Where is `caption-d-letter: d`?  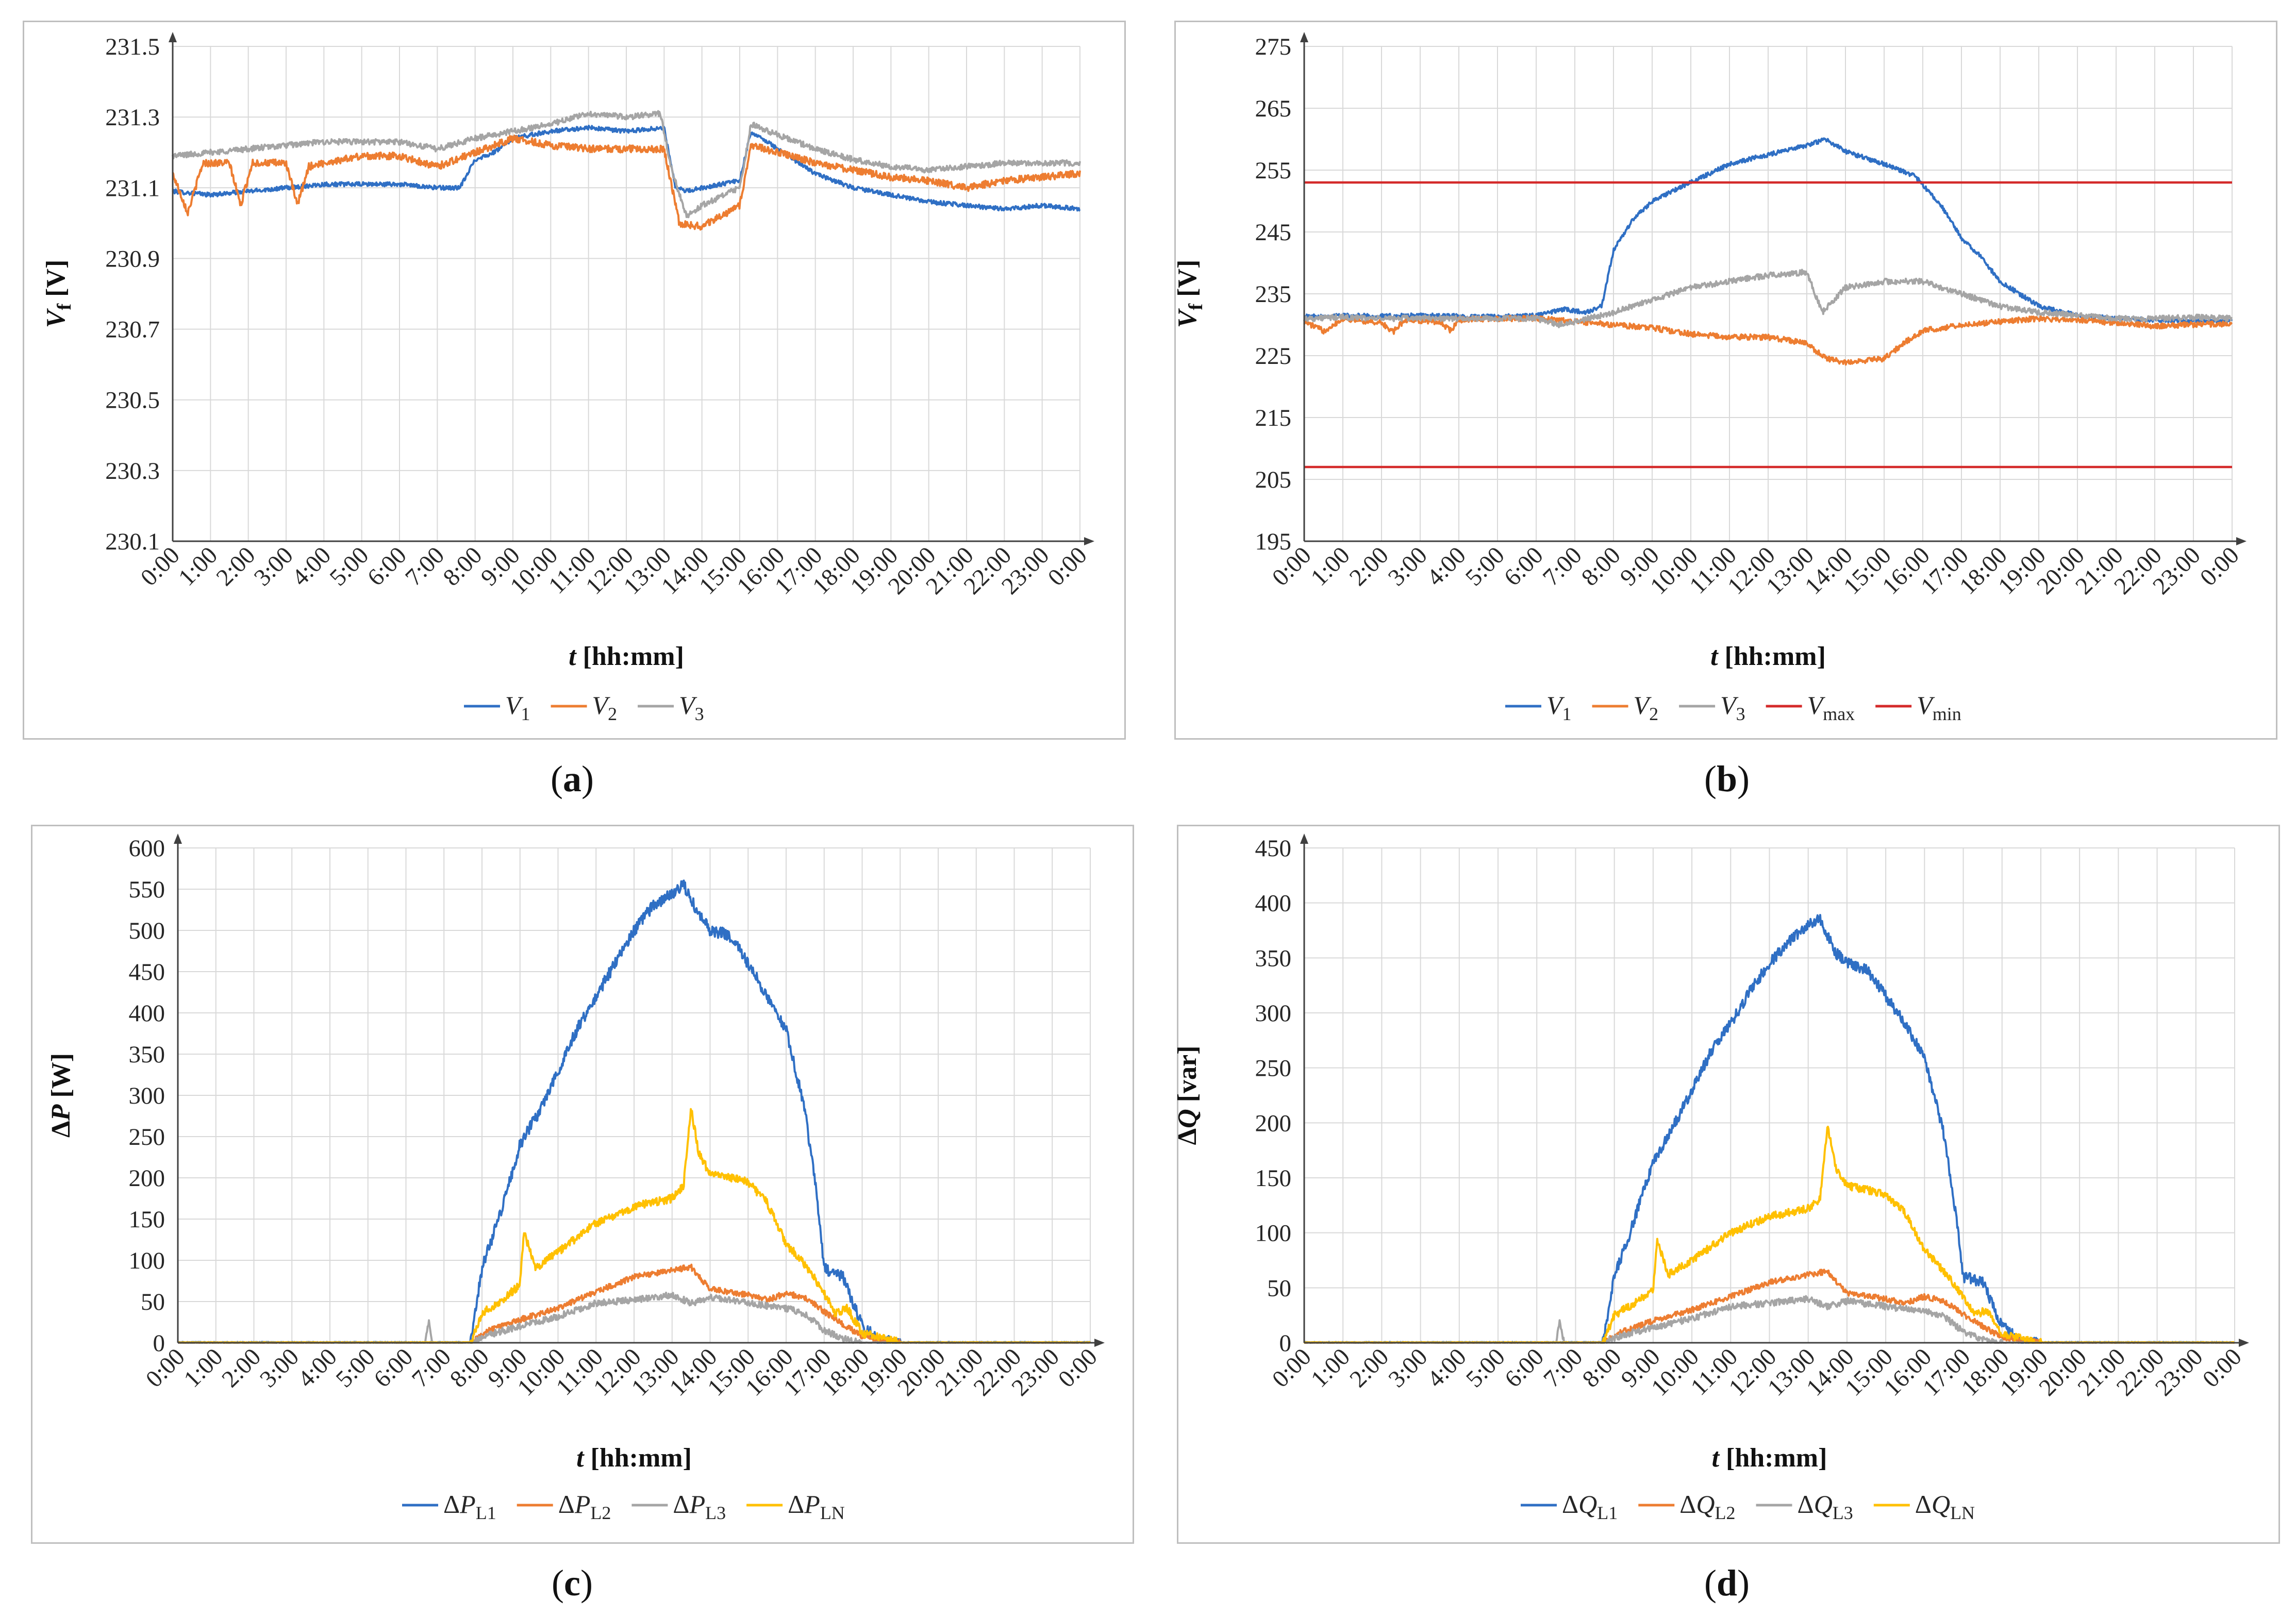
caption-d-letter: d is located at coordinates (1727, 1583).